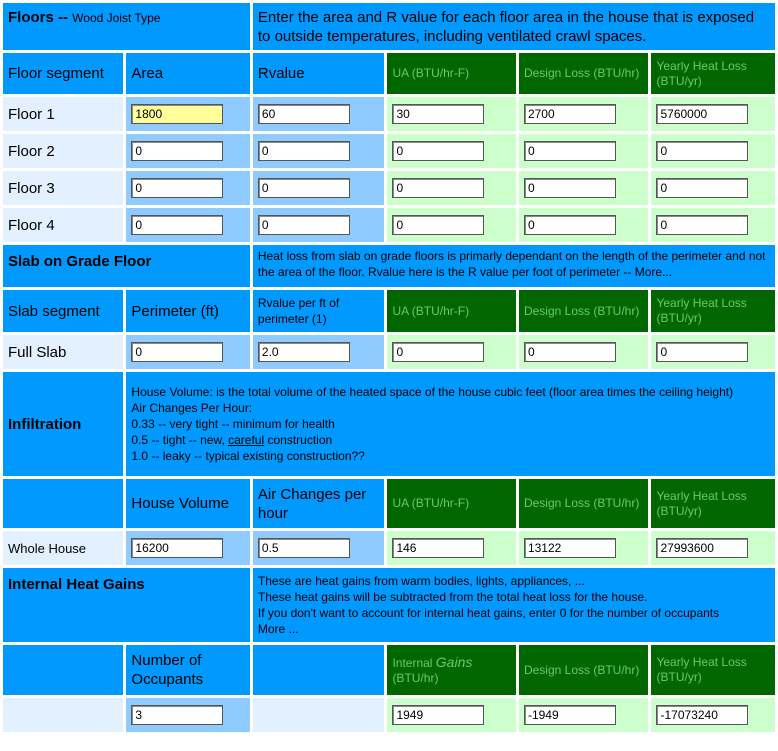 This screenshot has height=751, width=778. What do you see at coordinates (177, 715) in the screenshot?
I see `occupants-input` at bounding box center [177, 715].